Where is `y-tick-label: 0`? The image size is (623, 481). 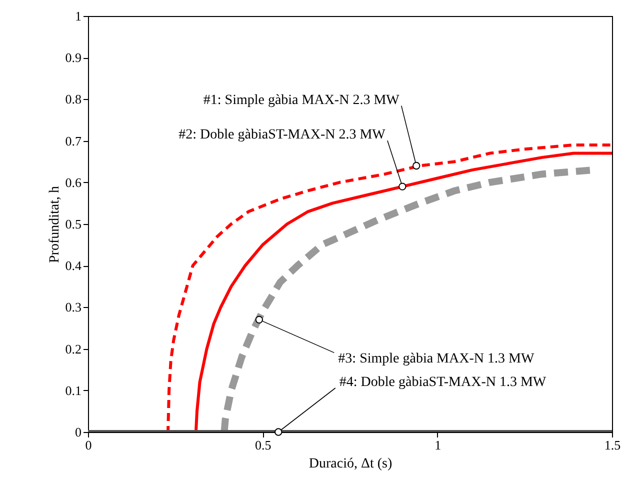 y-tick-label: 0 is located at coordinates (78, 432).